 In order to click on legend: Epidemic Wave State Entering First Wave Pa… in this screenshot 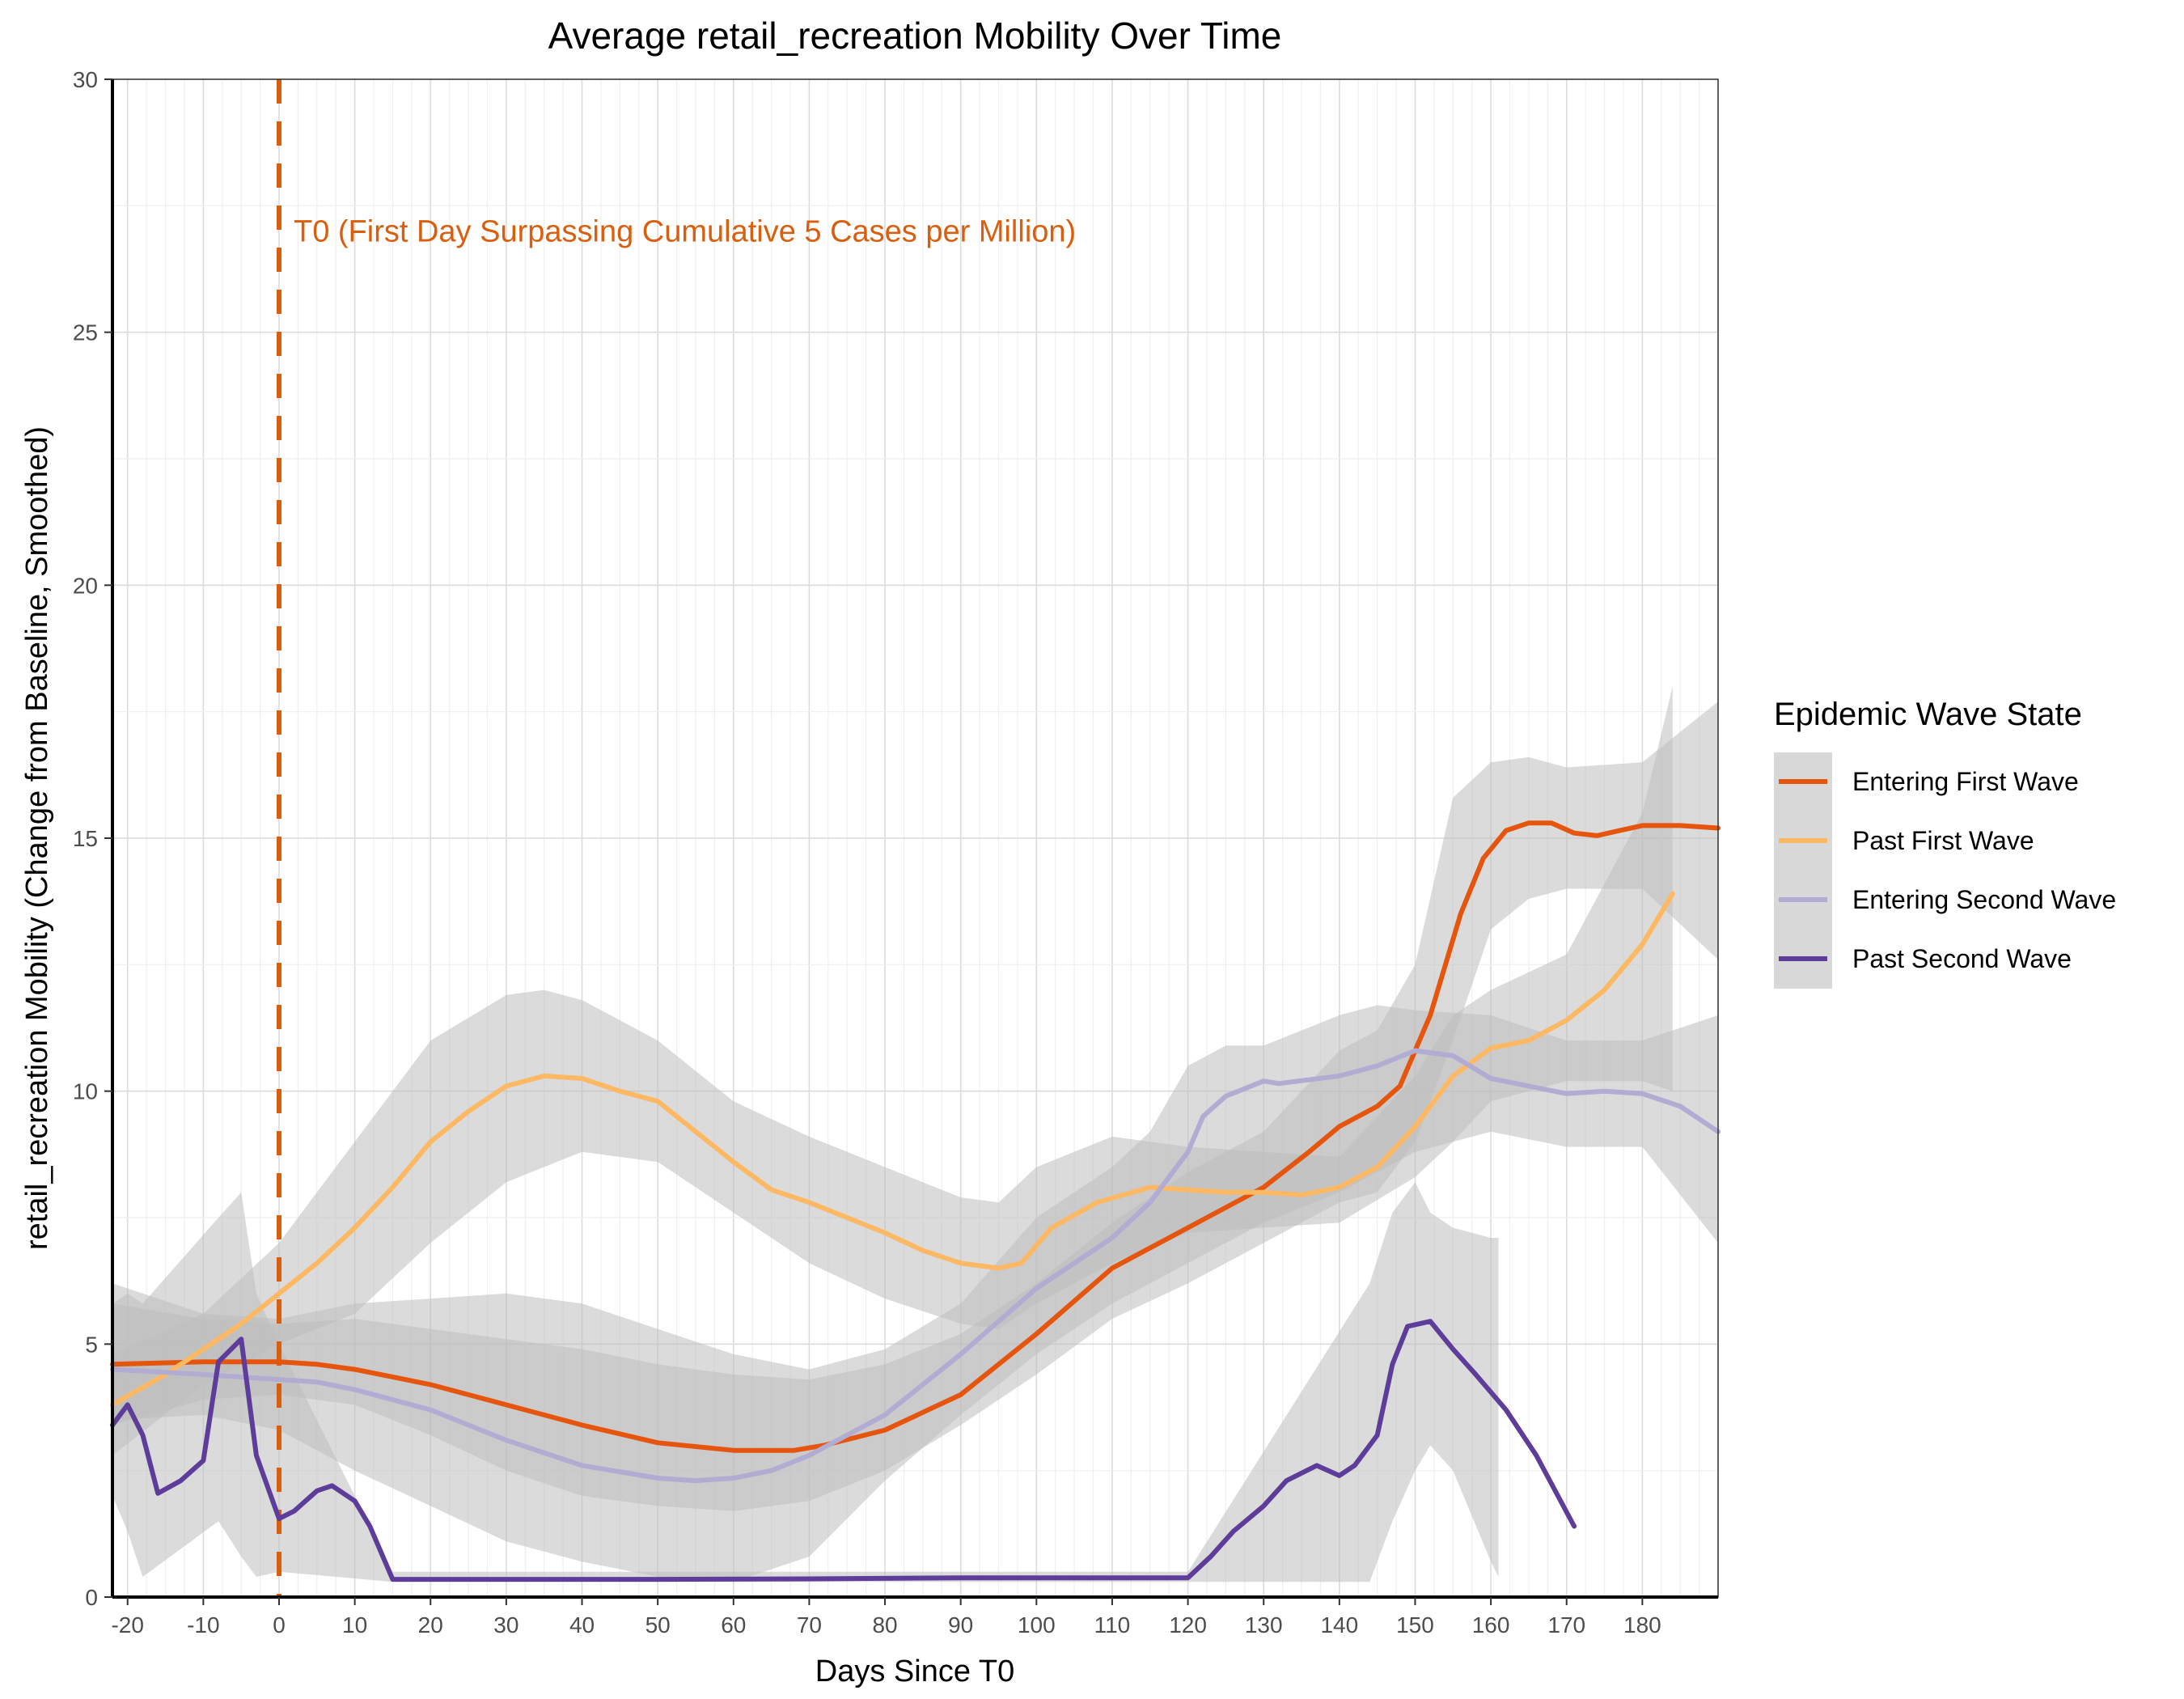, I will do `click(1945, 843)`.